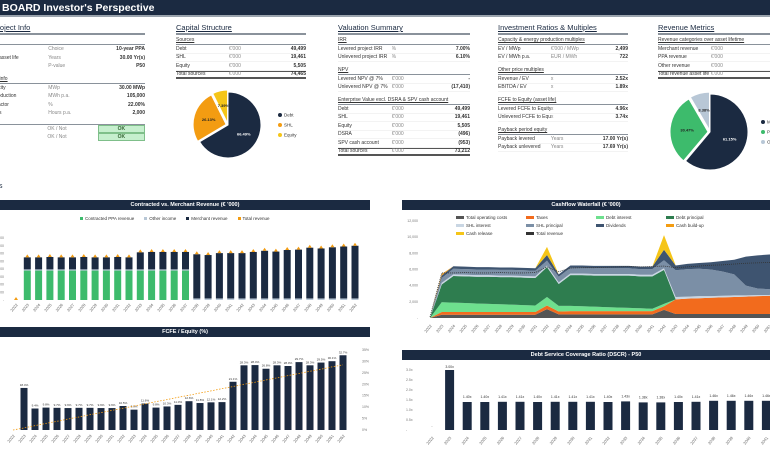  What do you see at coordinates (513, 78) in the screenshot?
I see `row-label: Revenue / EV` at bounding box center [513, 78].